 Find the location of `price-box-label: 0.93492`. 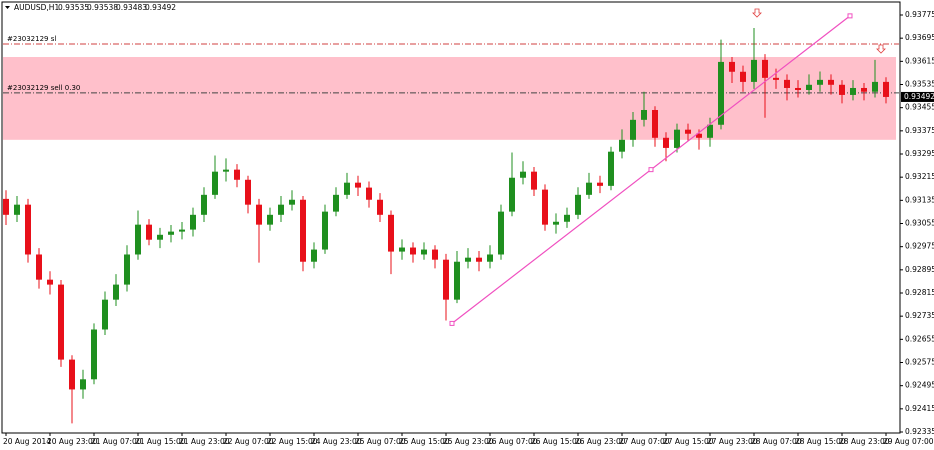

price-box-label: 0.93492 is located at coordinates (919, 96).